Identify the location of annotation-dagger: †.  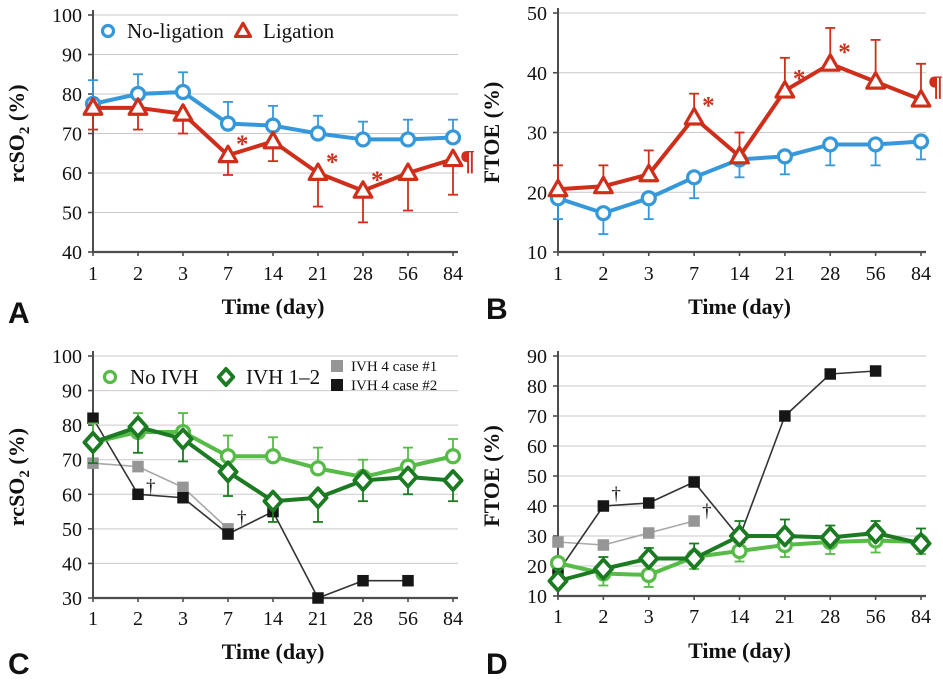
(707, 511).